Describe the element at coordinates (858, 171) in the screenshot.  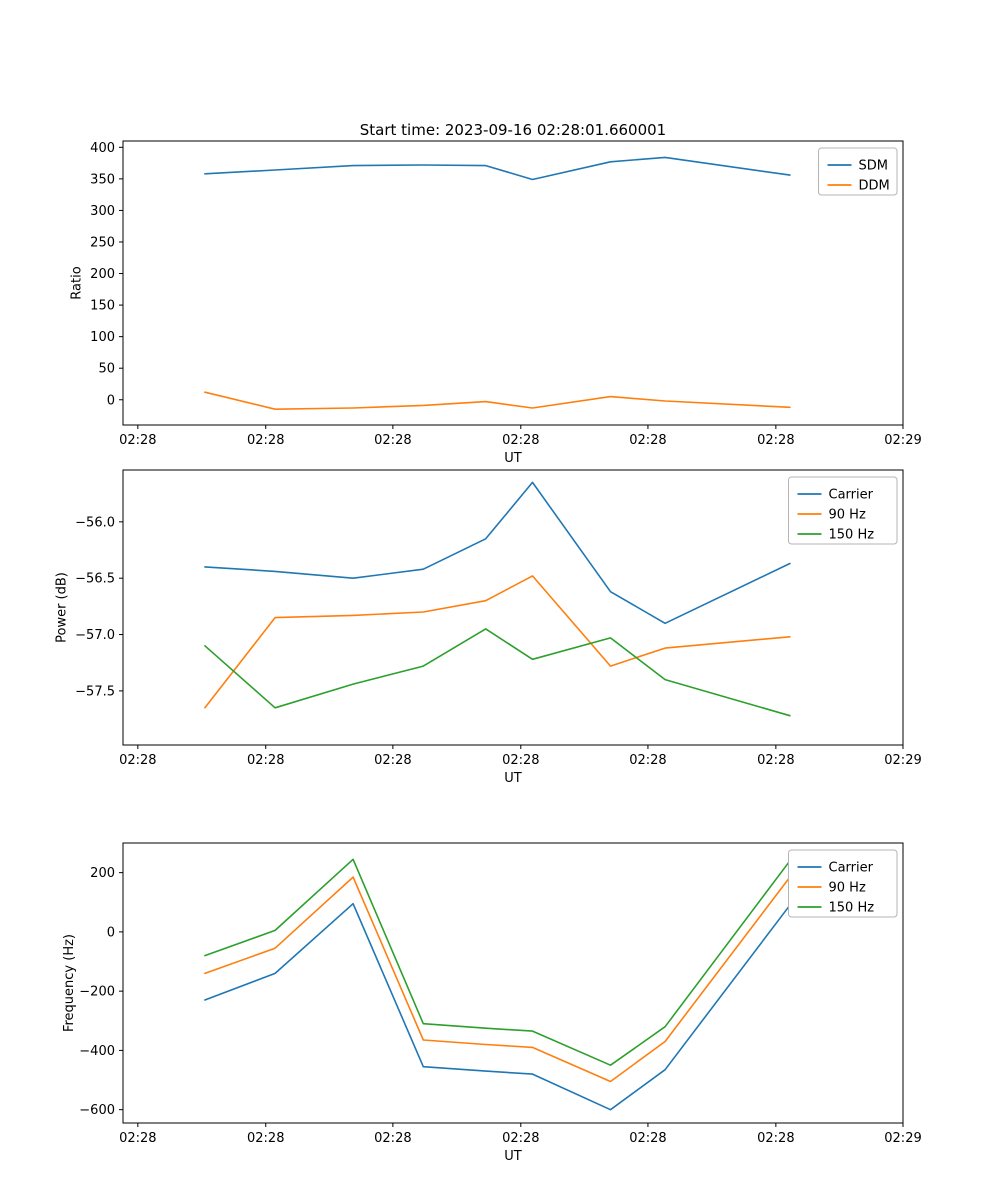
I see `legend-box` at that location.